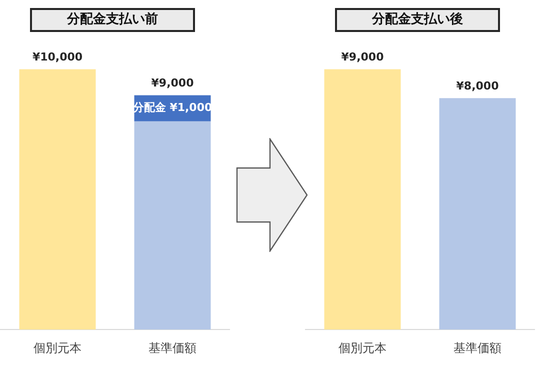  Describe the element at coordinates (362, 57) in the screenshot. I see `data-label: ¥9,000` at that location.